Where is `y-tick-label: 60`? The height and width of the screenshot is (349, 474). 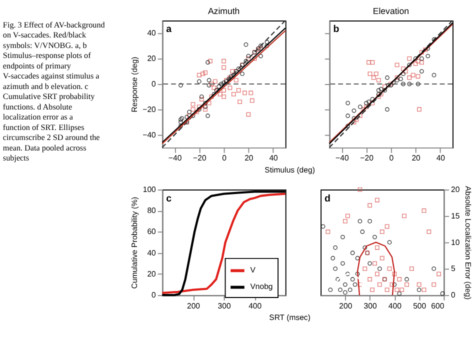 y-tick-label: 60 is located at coordinates (152, 231).